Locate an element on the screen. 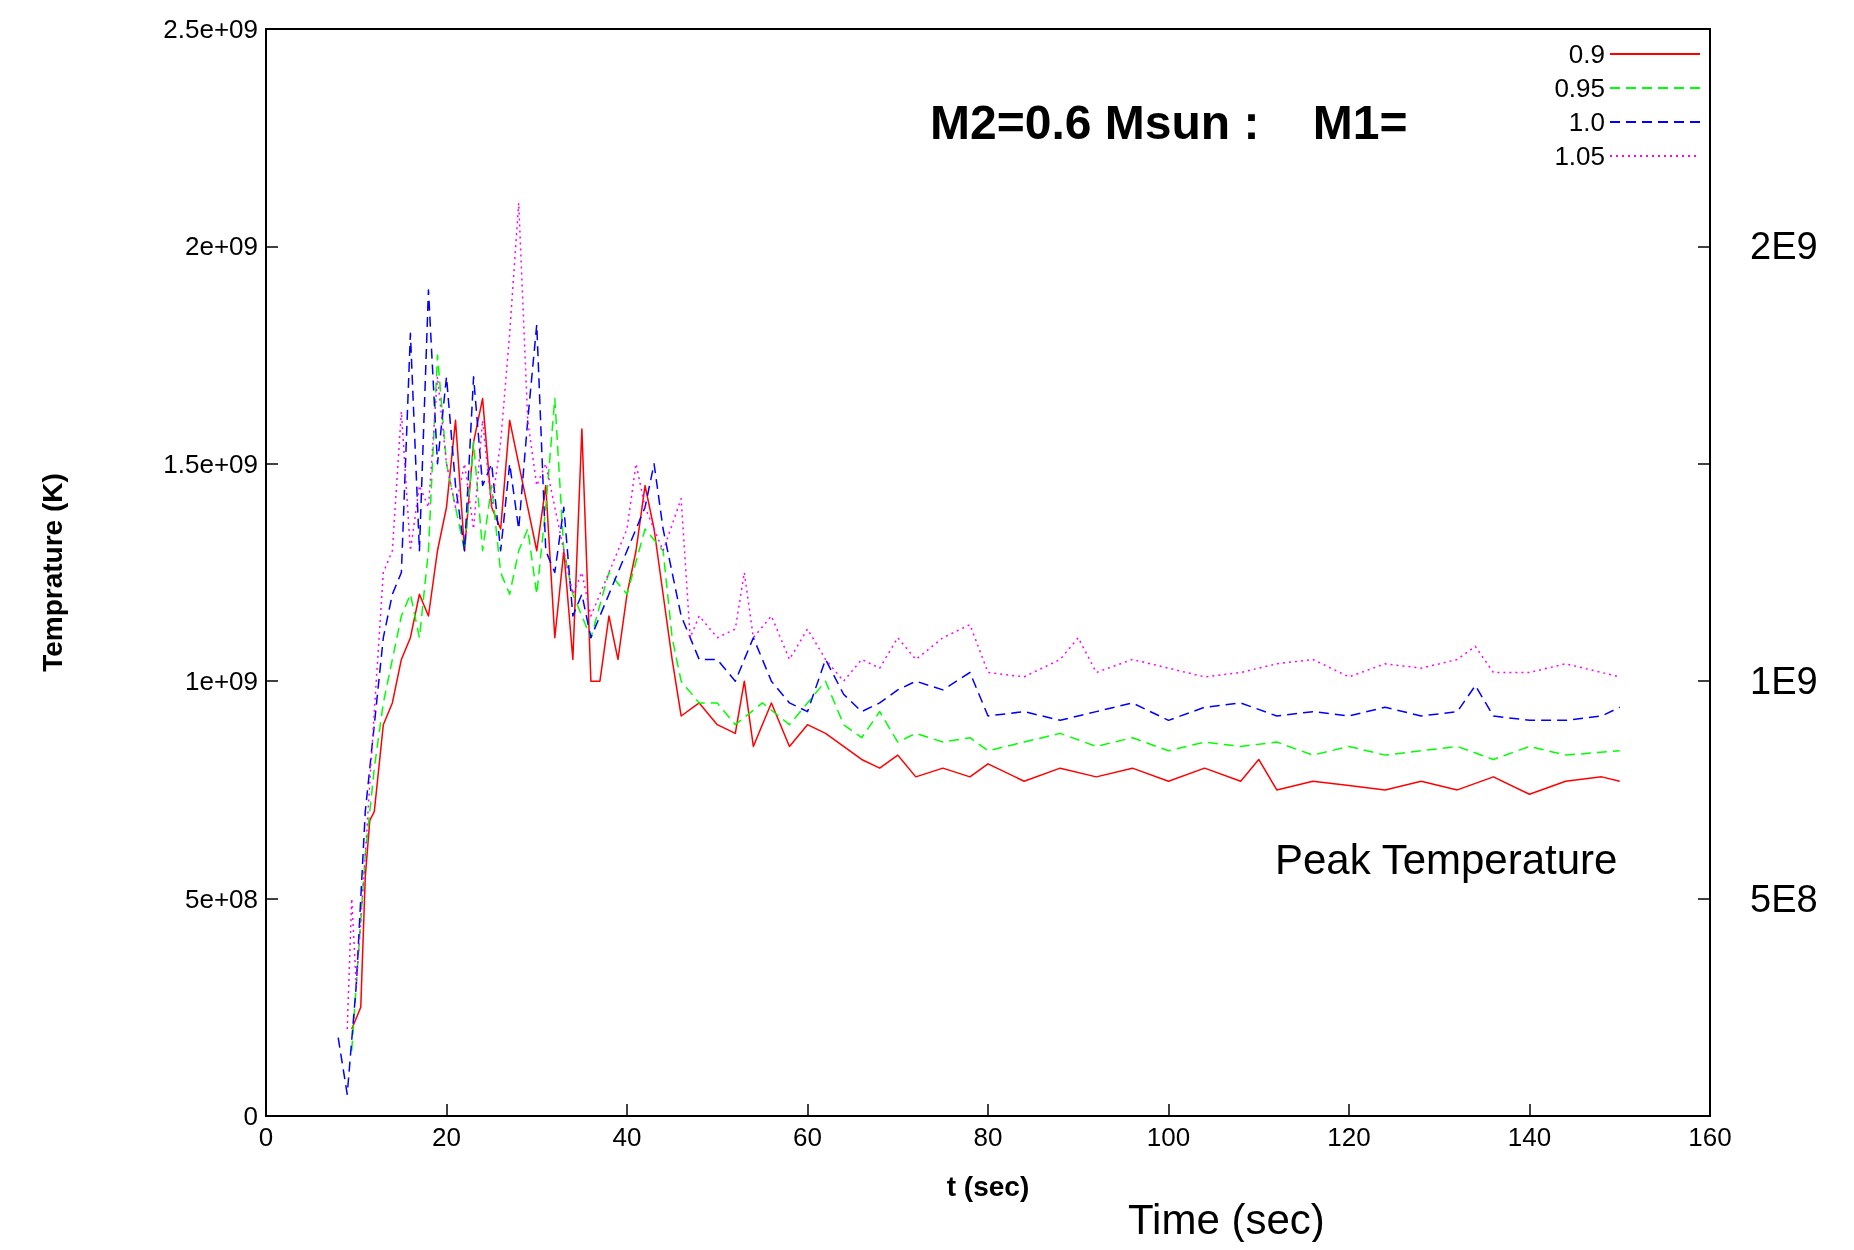 This screenshot has height=1250, width=1854. x-axis-title: t (sec) is located at coordinates (988, 1186).